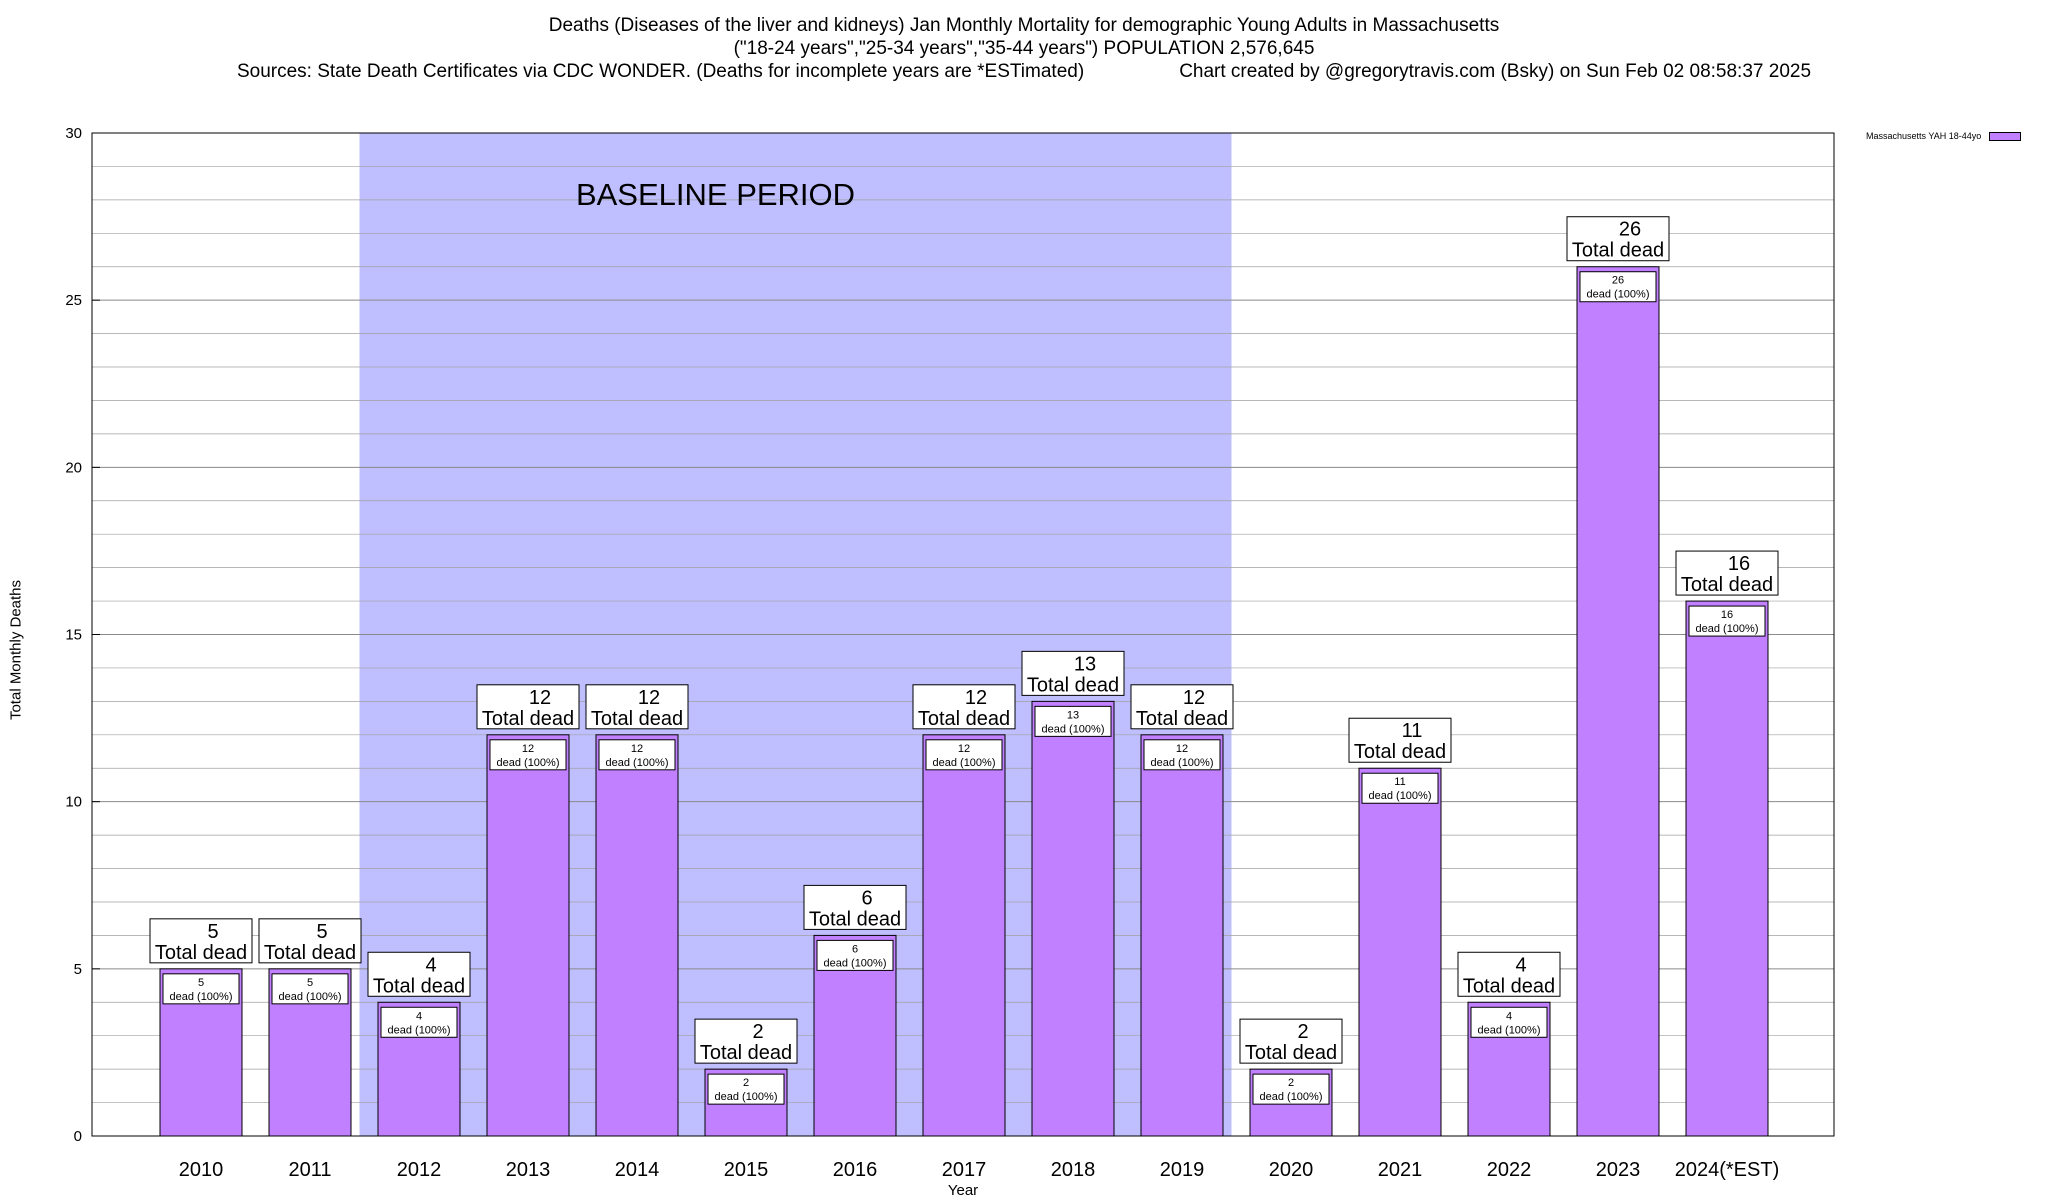 Image resolution: width=2048 pixels, height=1200 pixels. What do you see at coordinates (963, 1190) in the screenshot?
I see `x-axis-label: Year` at bounding box center [963, 1190].